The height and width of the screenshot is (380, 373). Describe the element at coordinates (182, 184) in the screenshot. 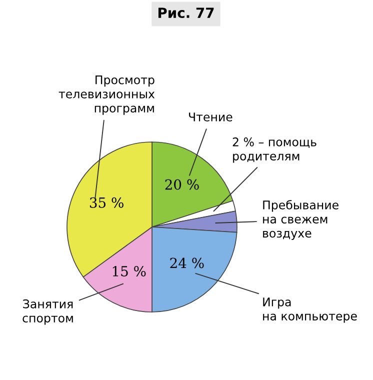

I see `data-label: 20 %` at that location.